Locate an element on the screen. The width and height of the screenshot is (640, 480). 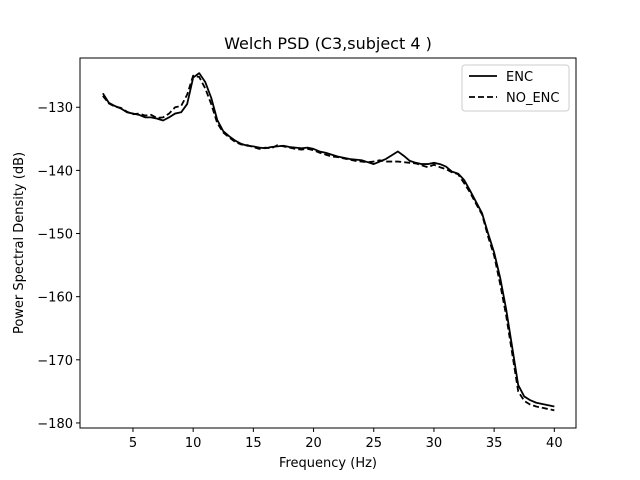
y-tick-label: −180 is located at coordinates (55, 424).